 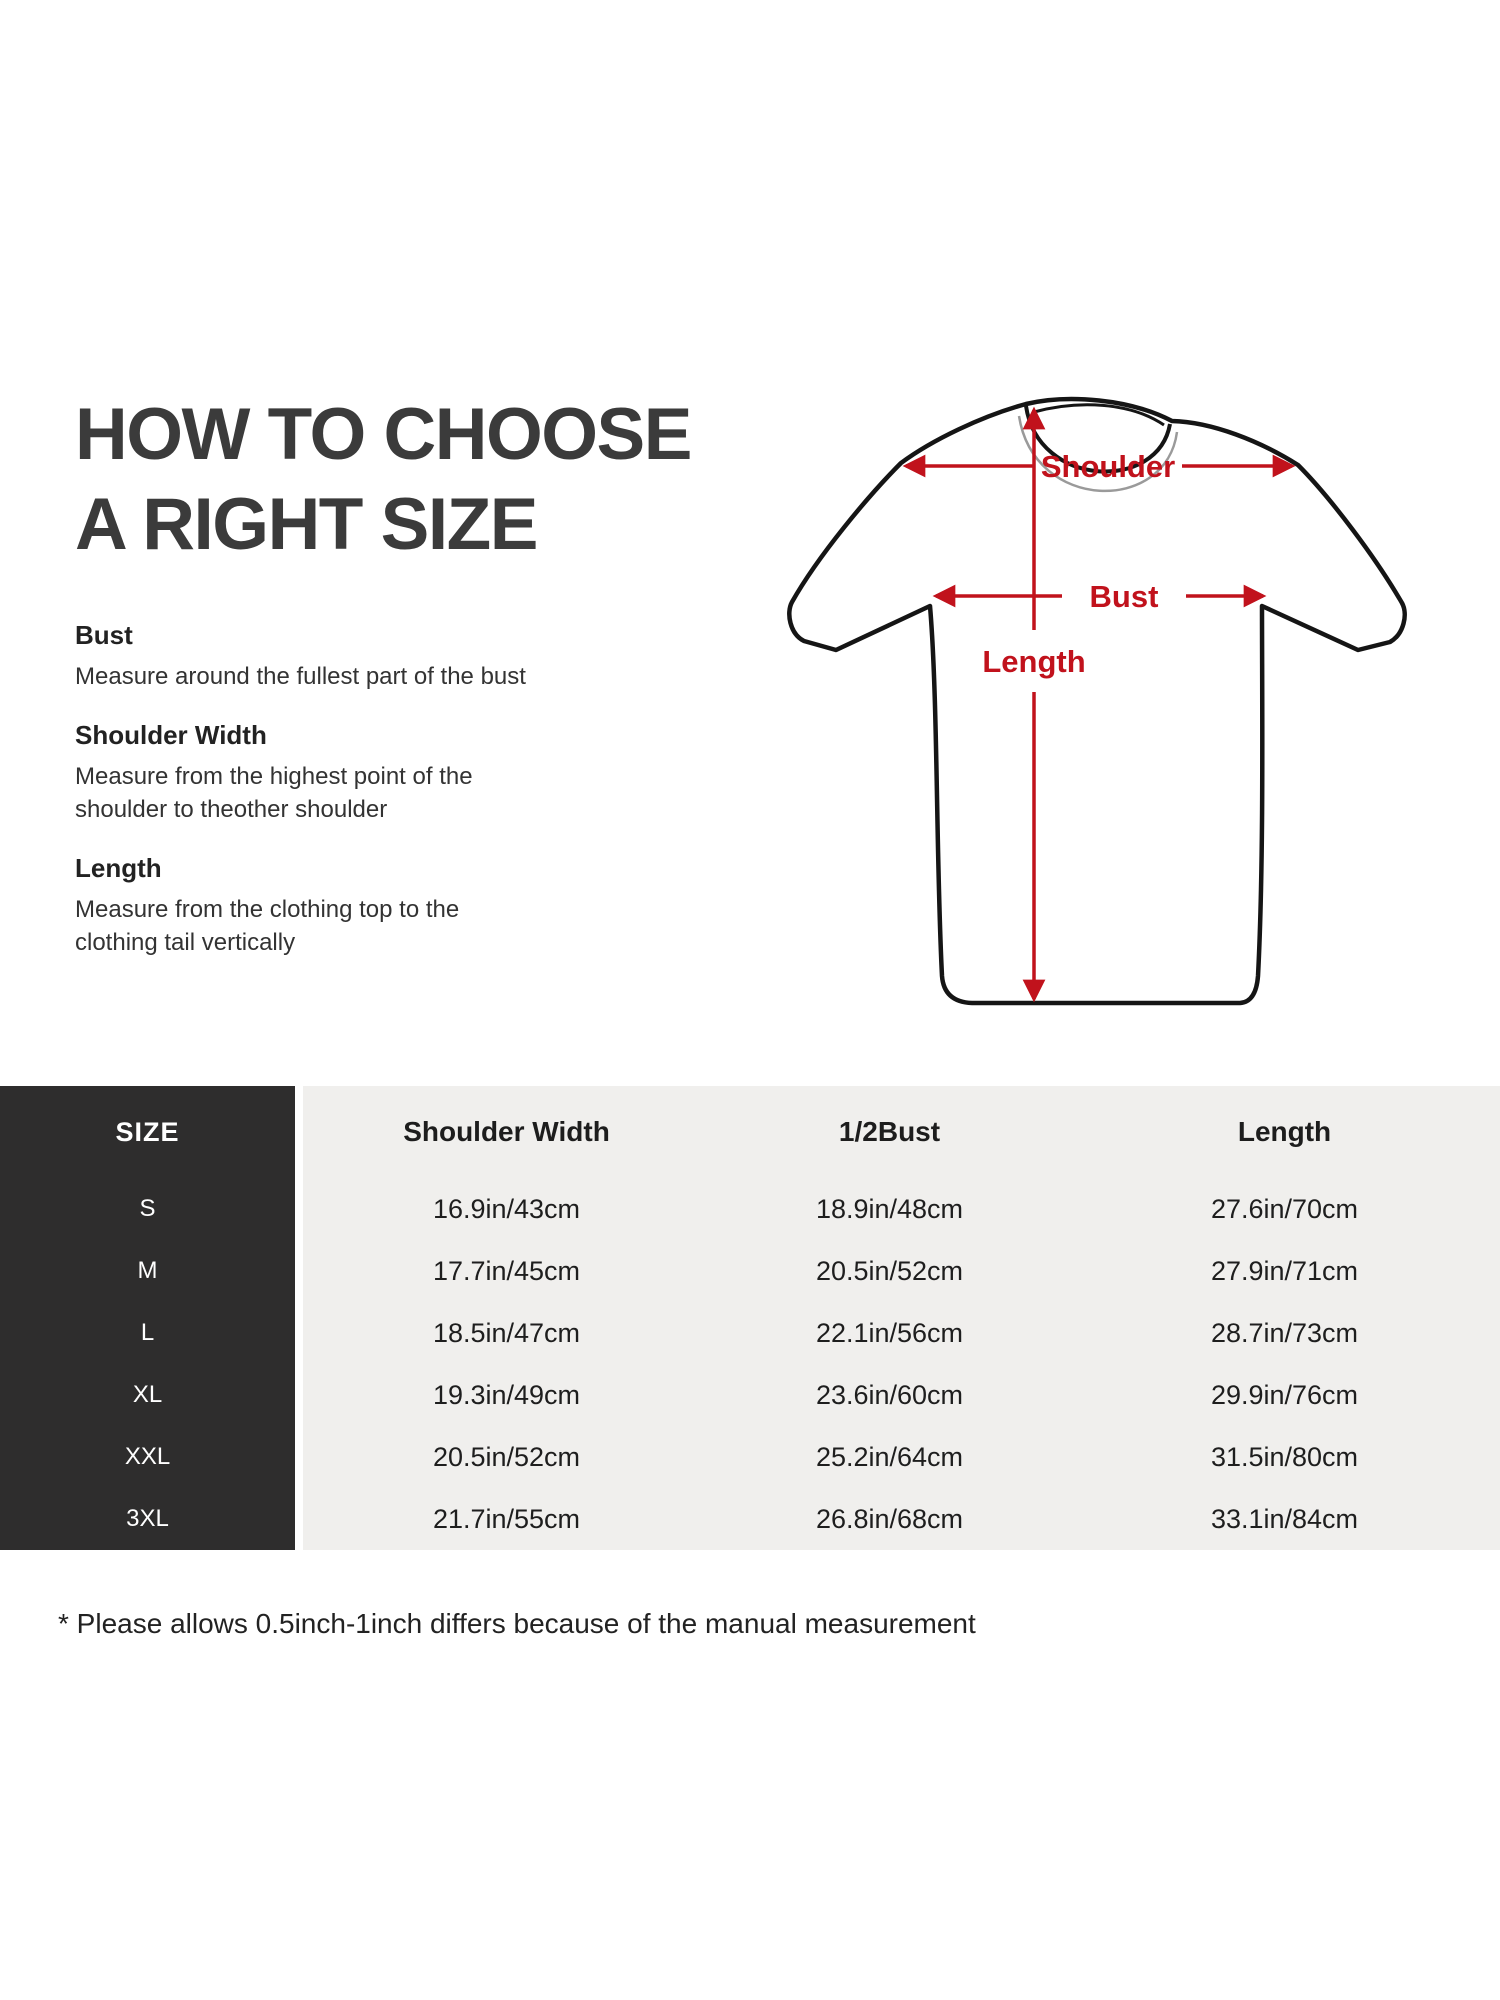 What do you see at coordinates (506, 1270) in the screenshot?
I see `shoulder-width-cell: 17.7in/45cm` at bounding box center [506, 1270].